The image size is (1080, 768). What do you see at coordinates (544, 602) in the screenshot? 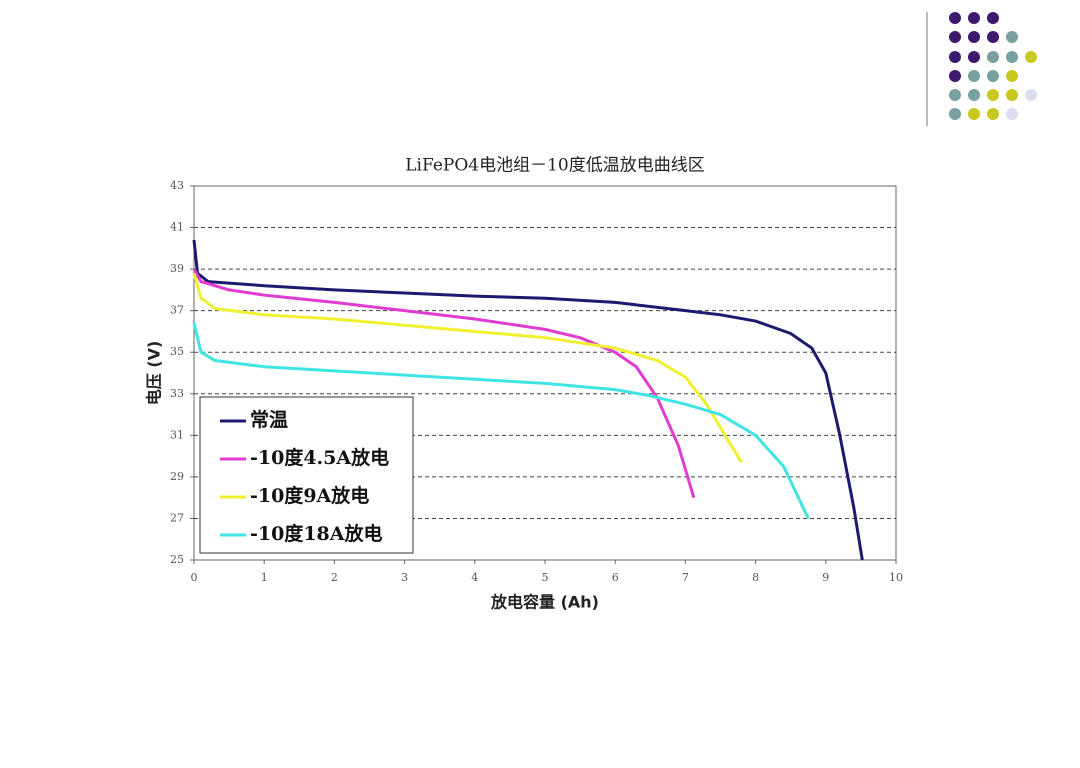
I see `x-axis-label: 放电容量 (Ah)` at bounding box center [544, 602].